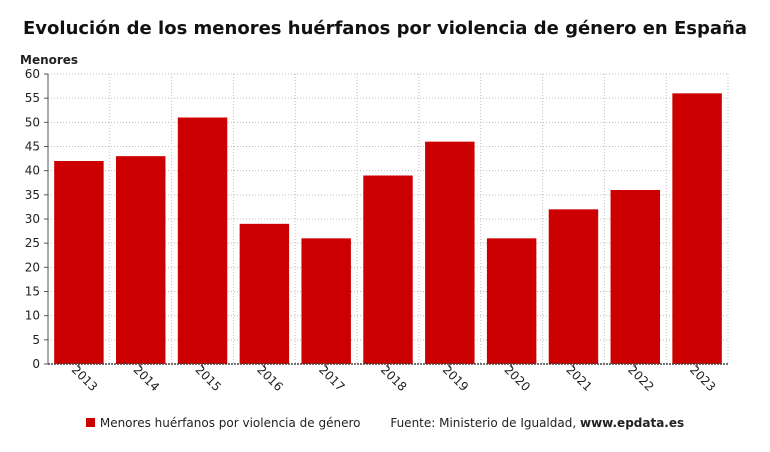  Describe the element at coordinates (32, 316) in the screenshot. I see `y-tick-label: 10` at that location.